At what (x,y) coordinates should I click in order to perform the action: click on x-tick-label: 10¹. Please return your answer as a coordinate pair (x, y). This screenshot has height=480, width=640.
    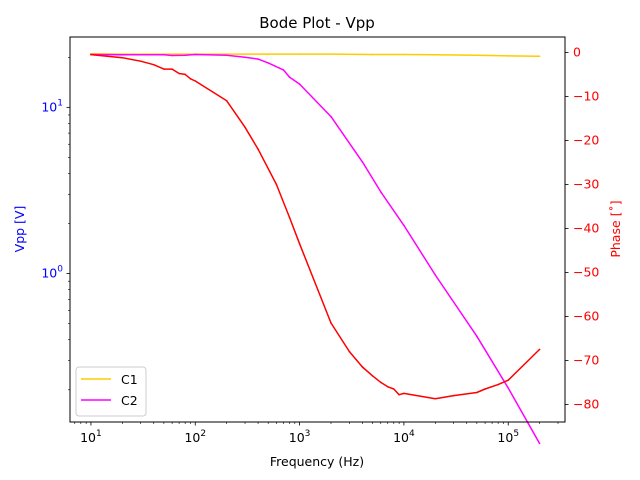
    Looking at the image, I should click on (91, 437).